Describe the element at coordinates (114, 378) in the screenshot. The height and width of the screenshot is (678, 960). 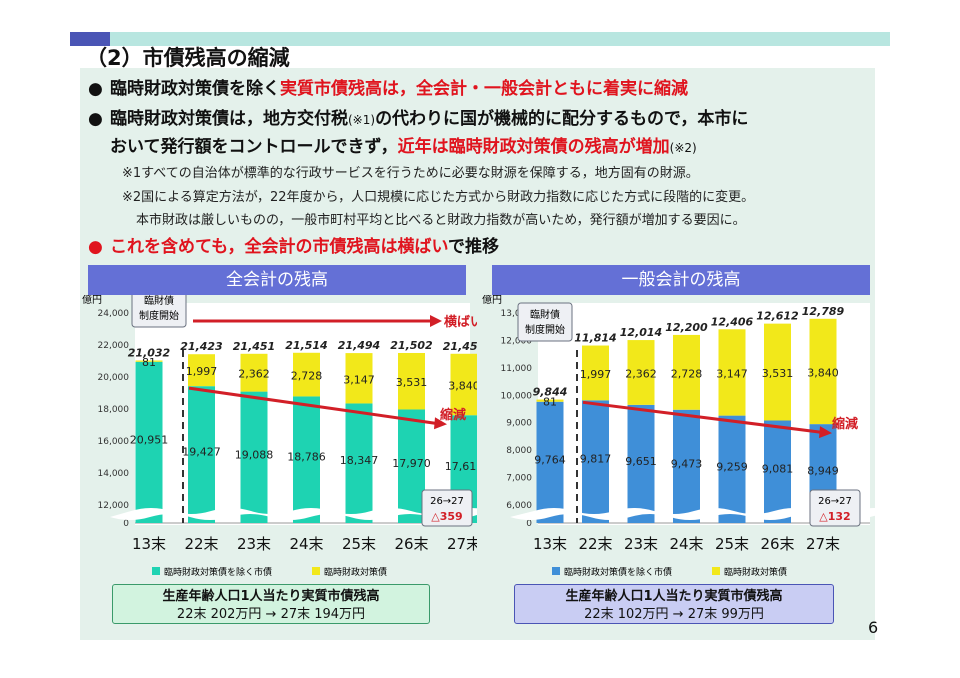
I see `y-tick-label: 20,000` at that location.